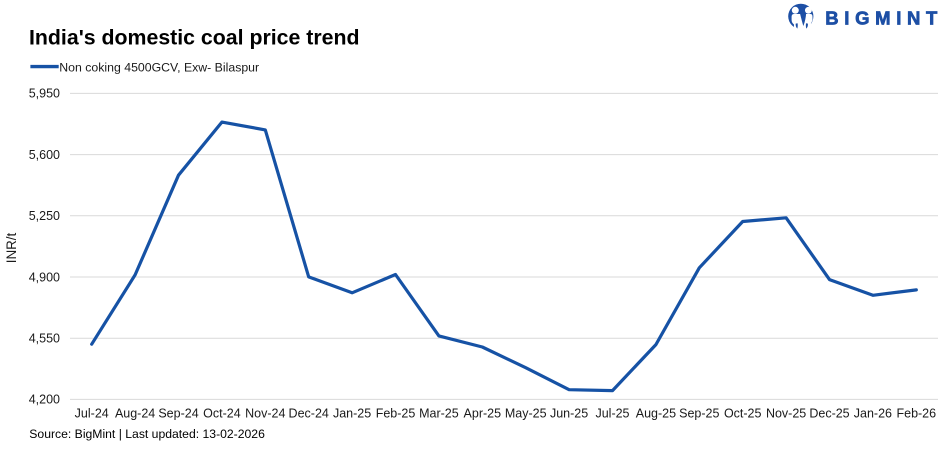  Describe the element at coordinates (786, 413) in the screenshot. I see `svg-text: Nov-25` at that location.